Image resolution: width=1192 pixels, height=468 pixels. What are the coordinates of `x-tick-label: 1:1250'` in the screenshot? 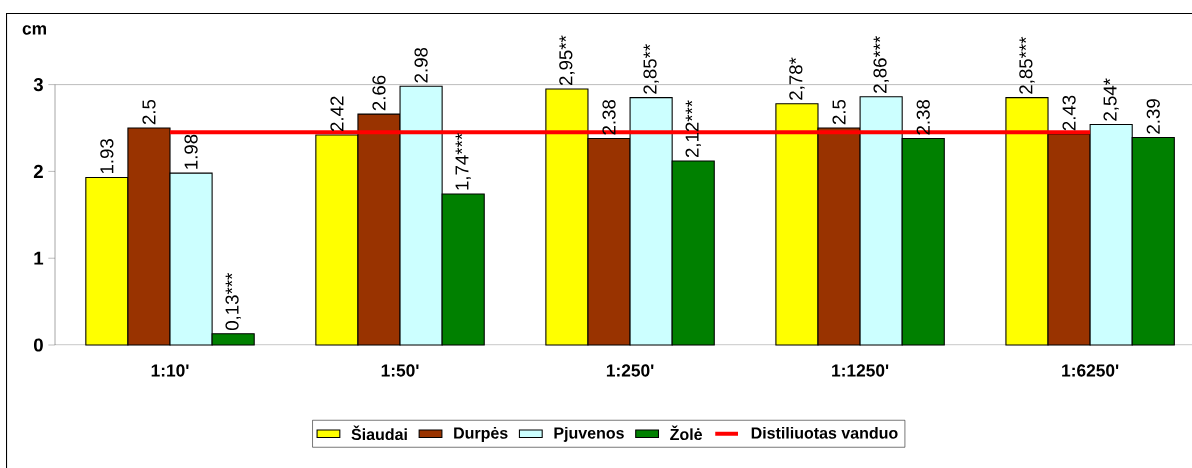 It's located at (860, 370).